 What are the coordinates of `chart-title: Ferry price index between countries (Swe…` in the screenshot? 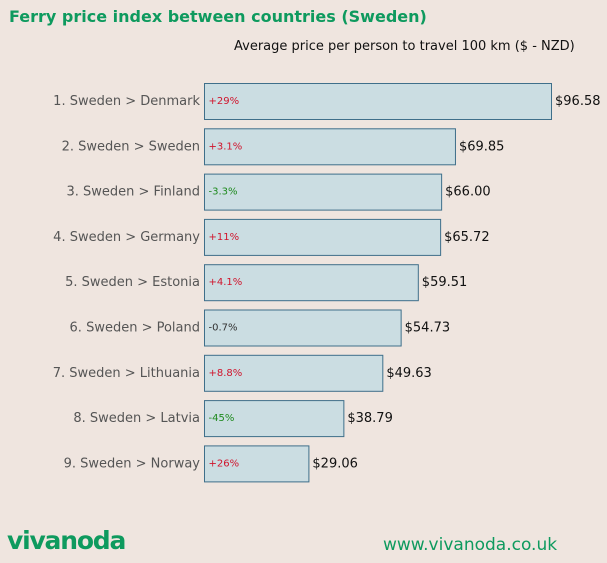 It's located at (218, 16).